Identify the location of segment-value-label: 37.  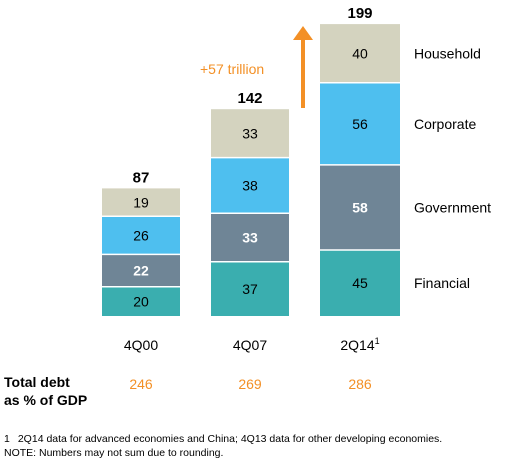
(250, 289).